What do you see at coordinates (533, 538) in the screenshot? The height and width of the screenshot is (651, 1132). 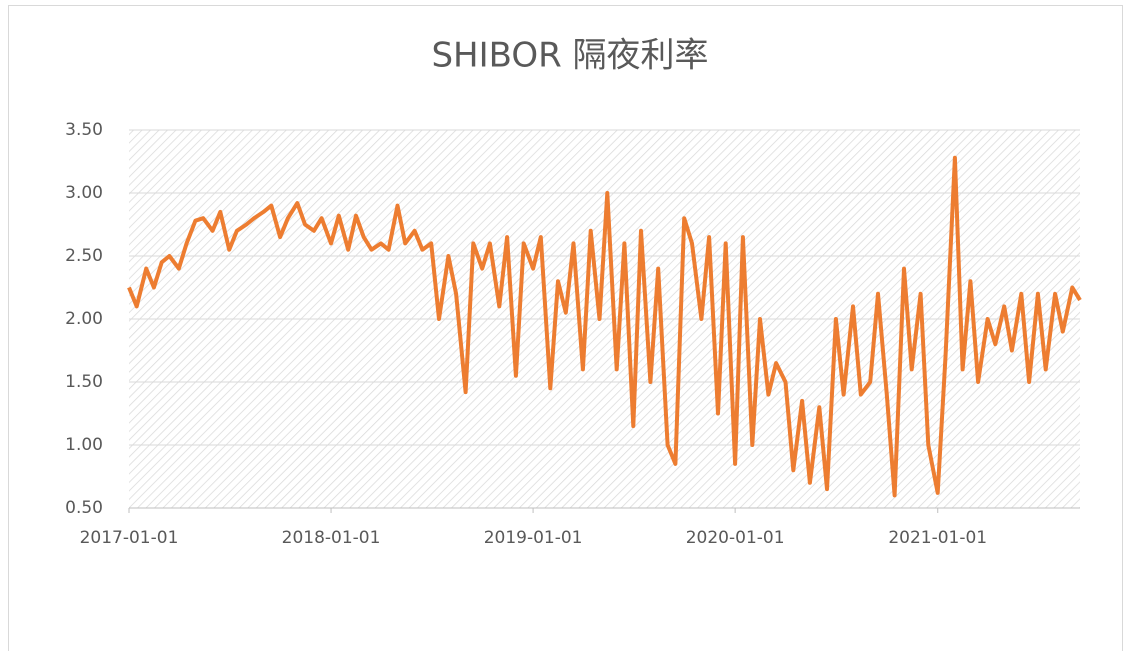 I see `x-tick-label: 2019-01-01` at bounding box center [533, 538].